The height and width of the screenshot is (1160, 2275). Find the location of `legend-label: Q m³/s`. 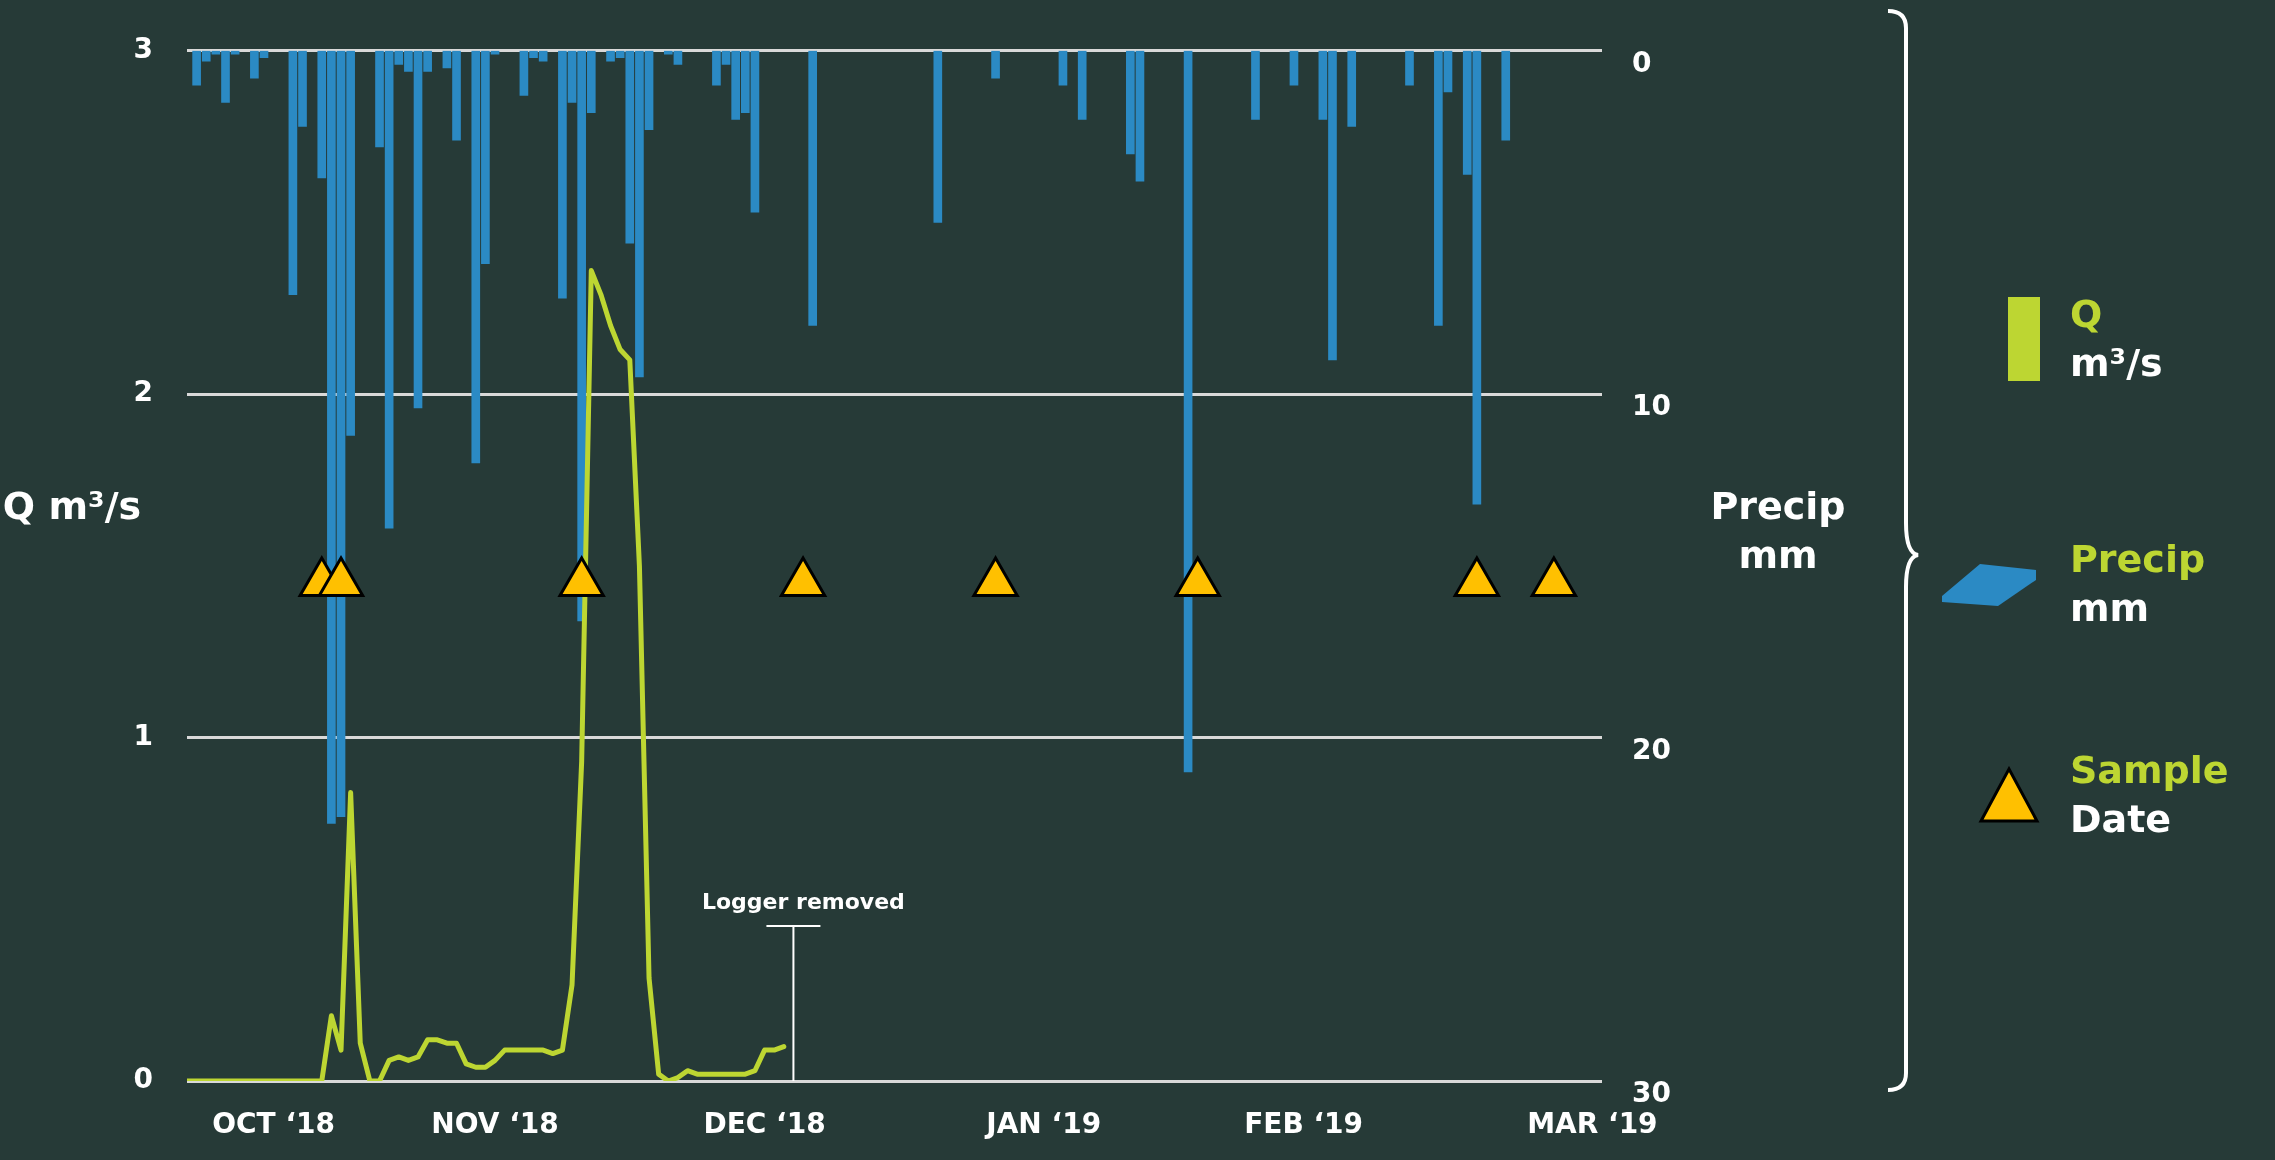

legend-label: Q m³/s is located at coordinates (2116, 339).